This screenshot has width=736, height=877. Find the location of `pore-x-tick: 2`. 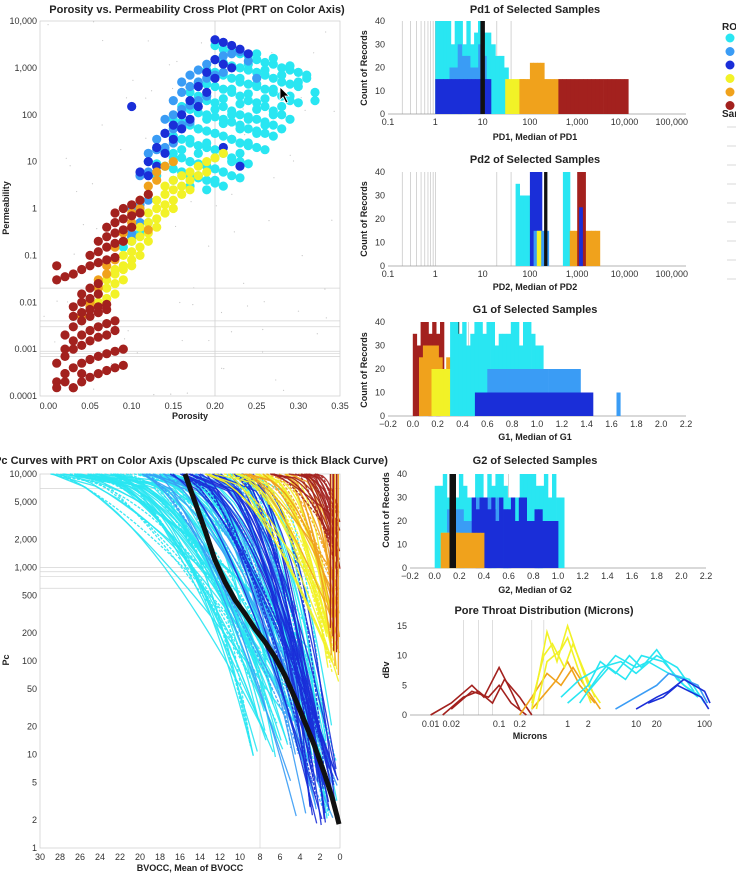

pore-x-tick: 2 is located at coordinates (588, 724).